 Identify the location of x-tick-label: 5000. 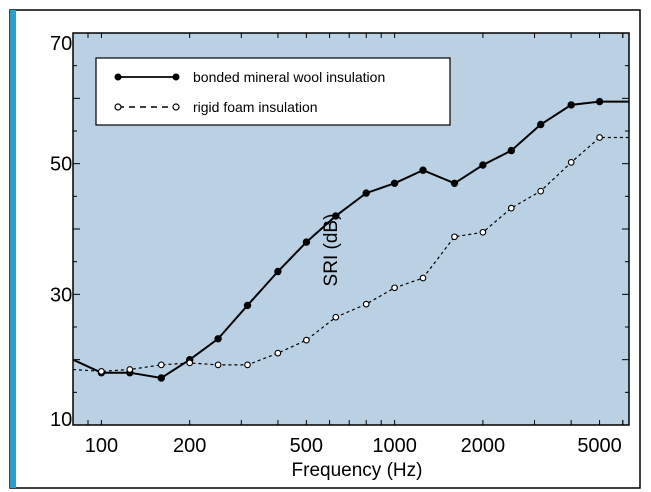
(599, 446).